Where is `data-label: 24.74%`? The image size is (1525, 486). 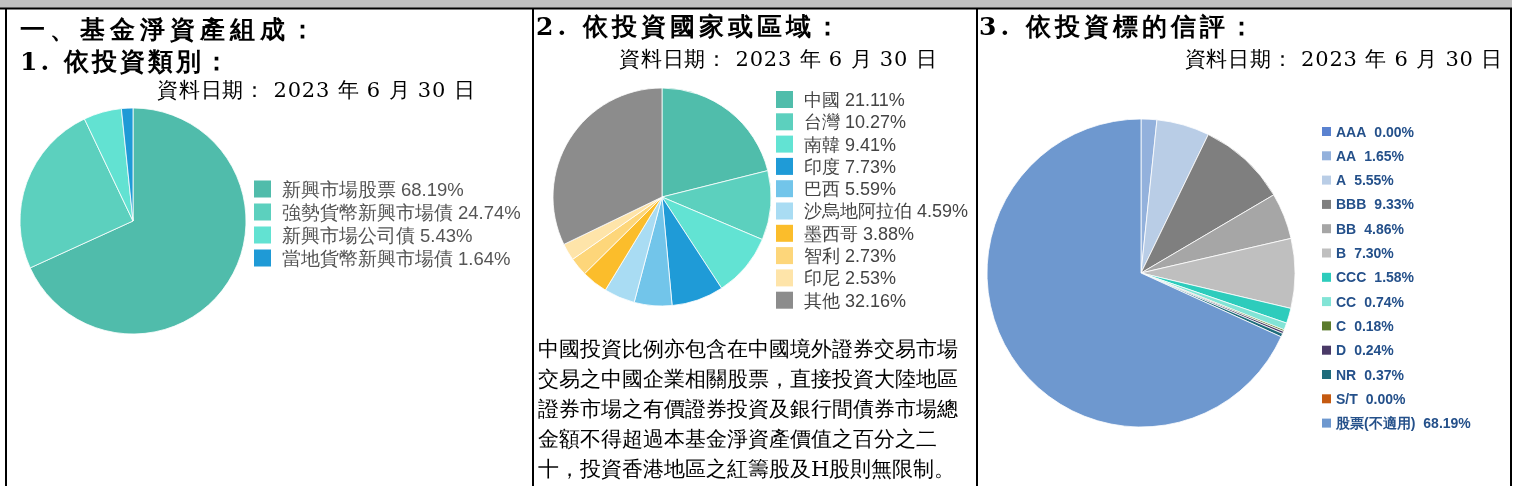
data-label: 24.74% is located at coordinates (489, 212).